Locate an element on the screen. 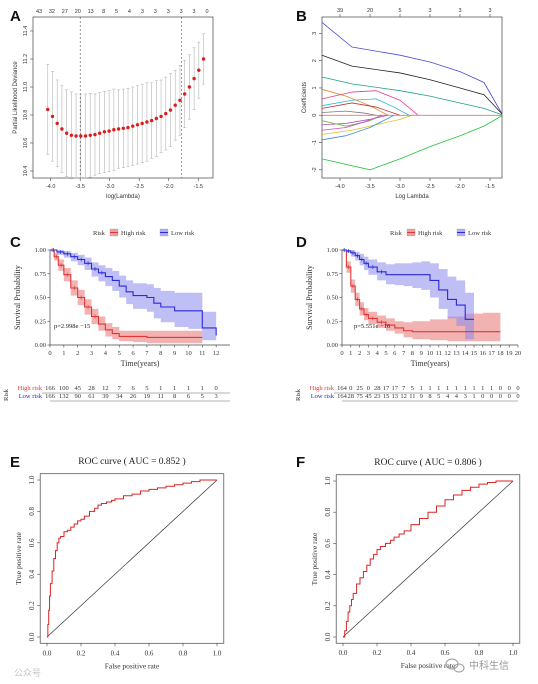 This screenshot has height=684, width=538. risk-count: 6 is located at coordinates (133, 388).